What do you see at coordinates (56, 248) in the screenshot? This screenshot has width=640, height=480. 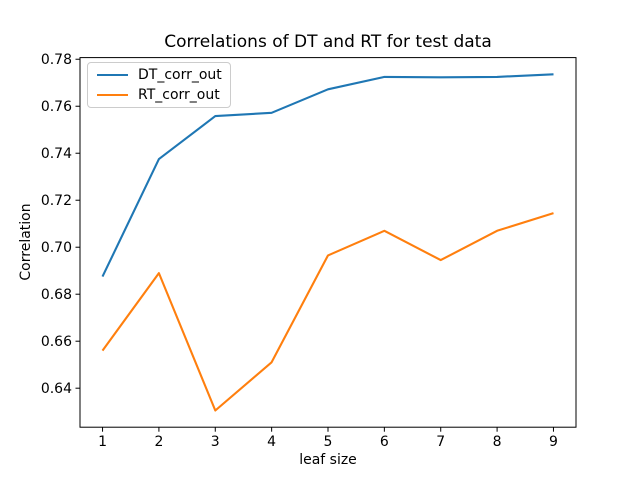 I see `y-tick-label: 0.70` at bounding box center [56, 248].